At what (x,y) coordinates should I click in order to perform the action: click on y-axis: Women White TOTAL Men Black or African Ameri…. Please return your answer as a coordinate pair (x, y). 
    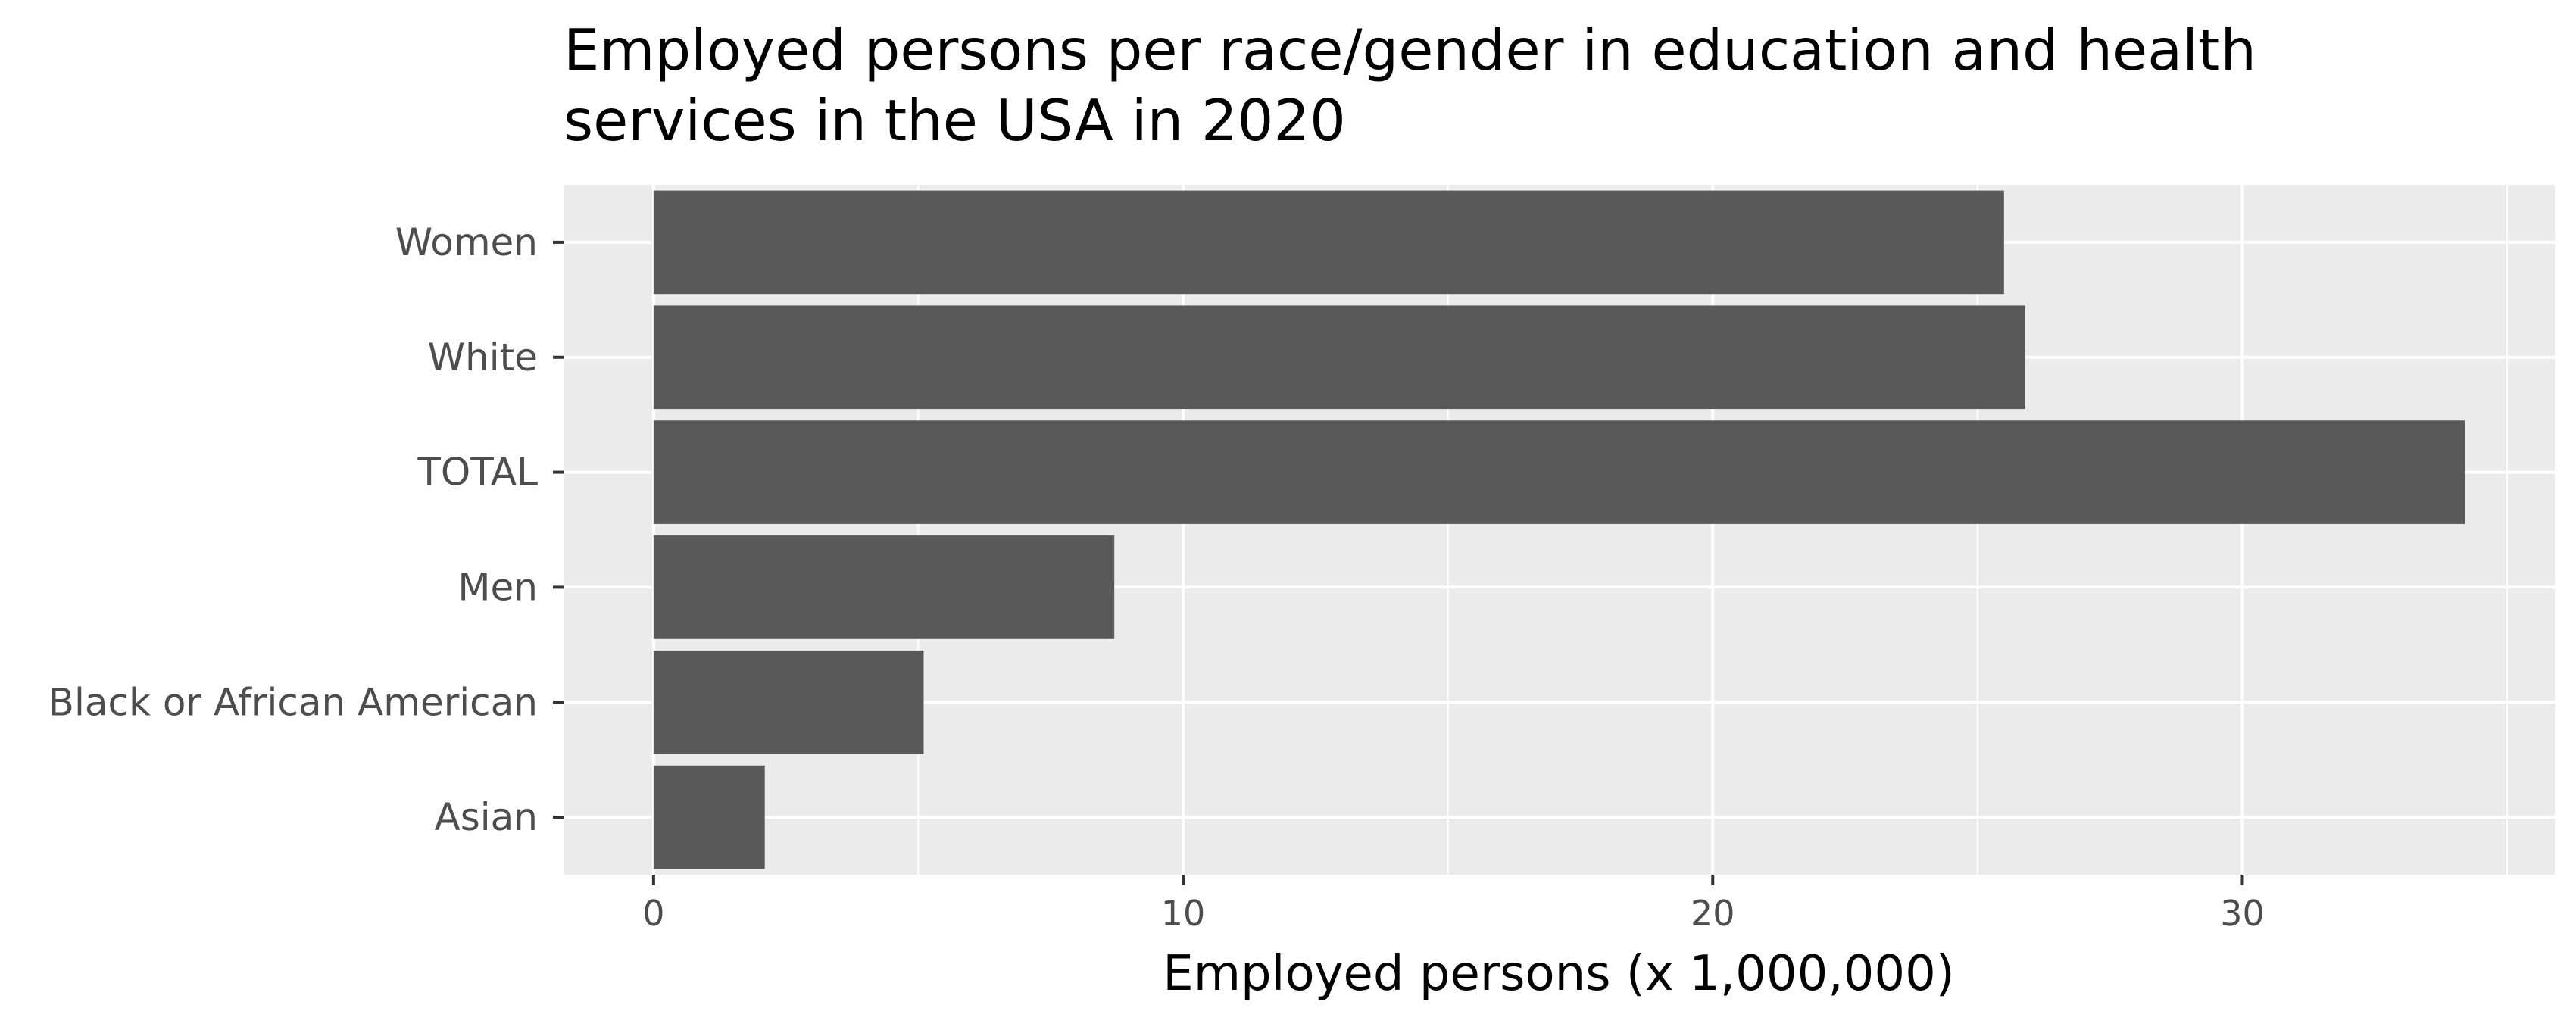
    Looking at the image, I should click on (306, 529).